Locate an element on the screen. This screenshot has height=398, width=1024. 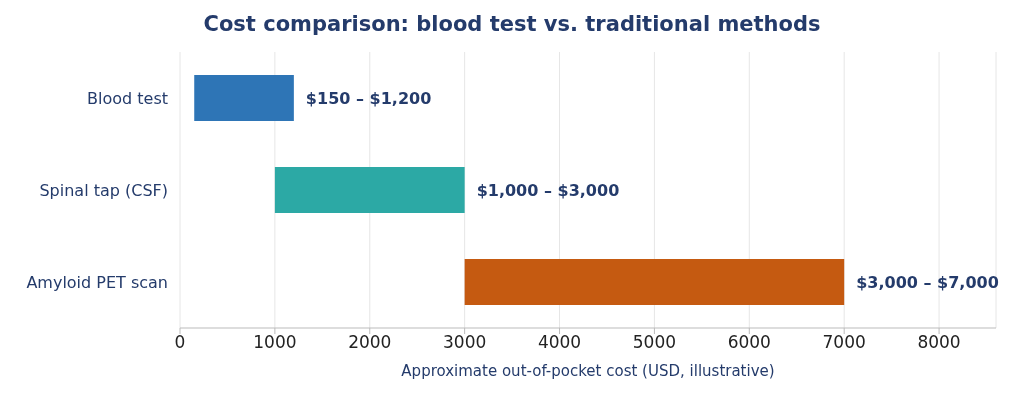
chart-title: Cost comparison: blood test vs. traditional methods is located at coordinates (512, 24).